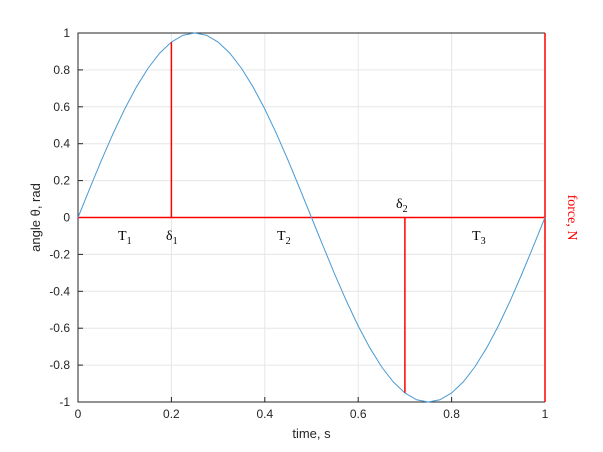  I want to click on annotation: δ2, so click(402, 206).